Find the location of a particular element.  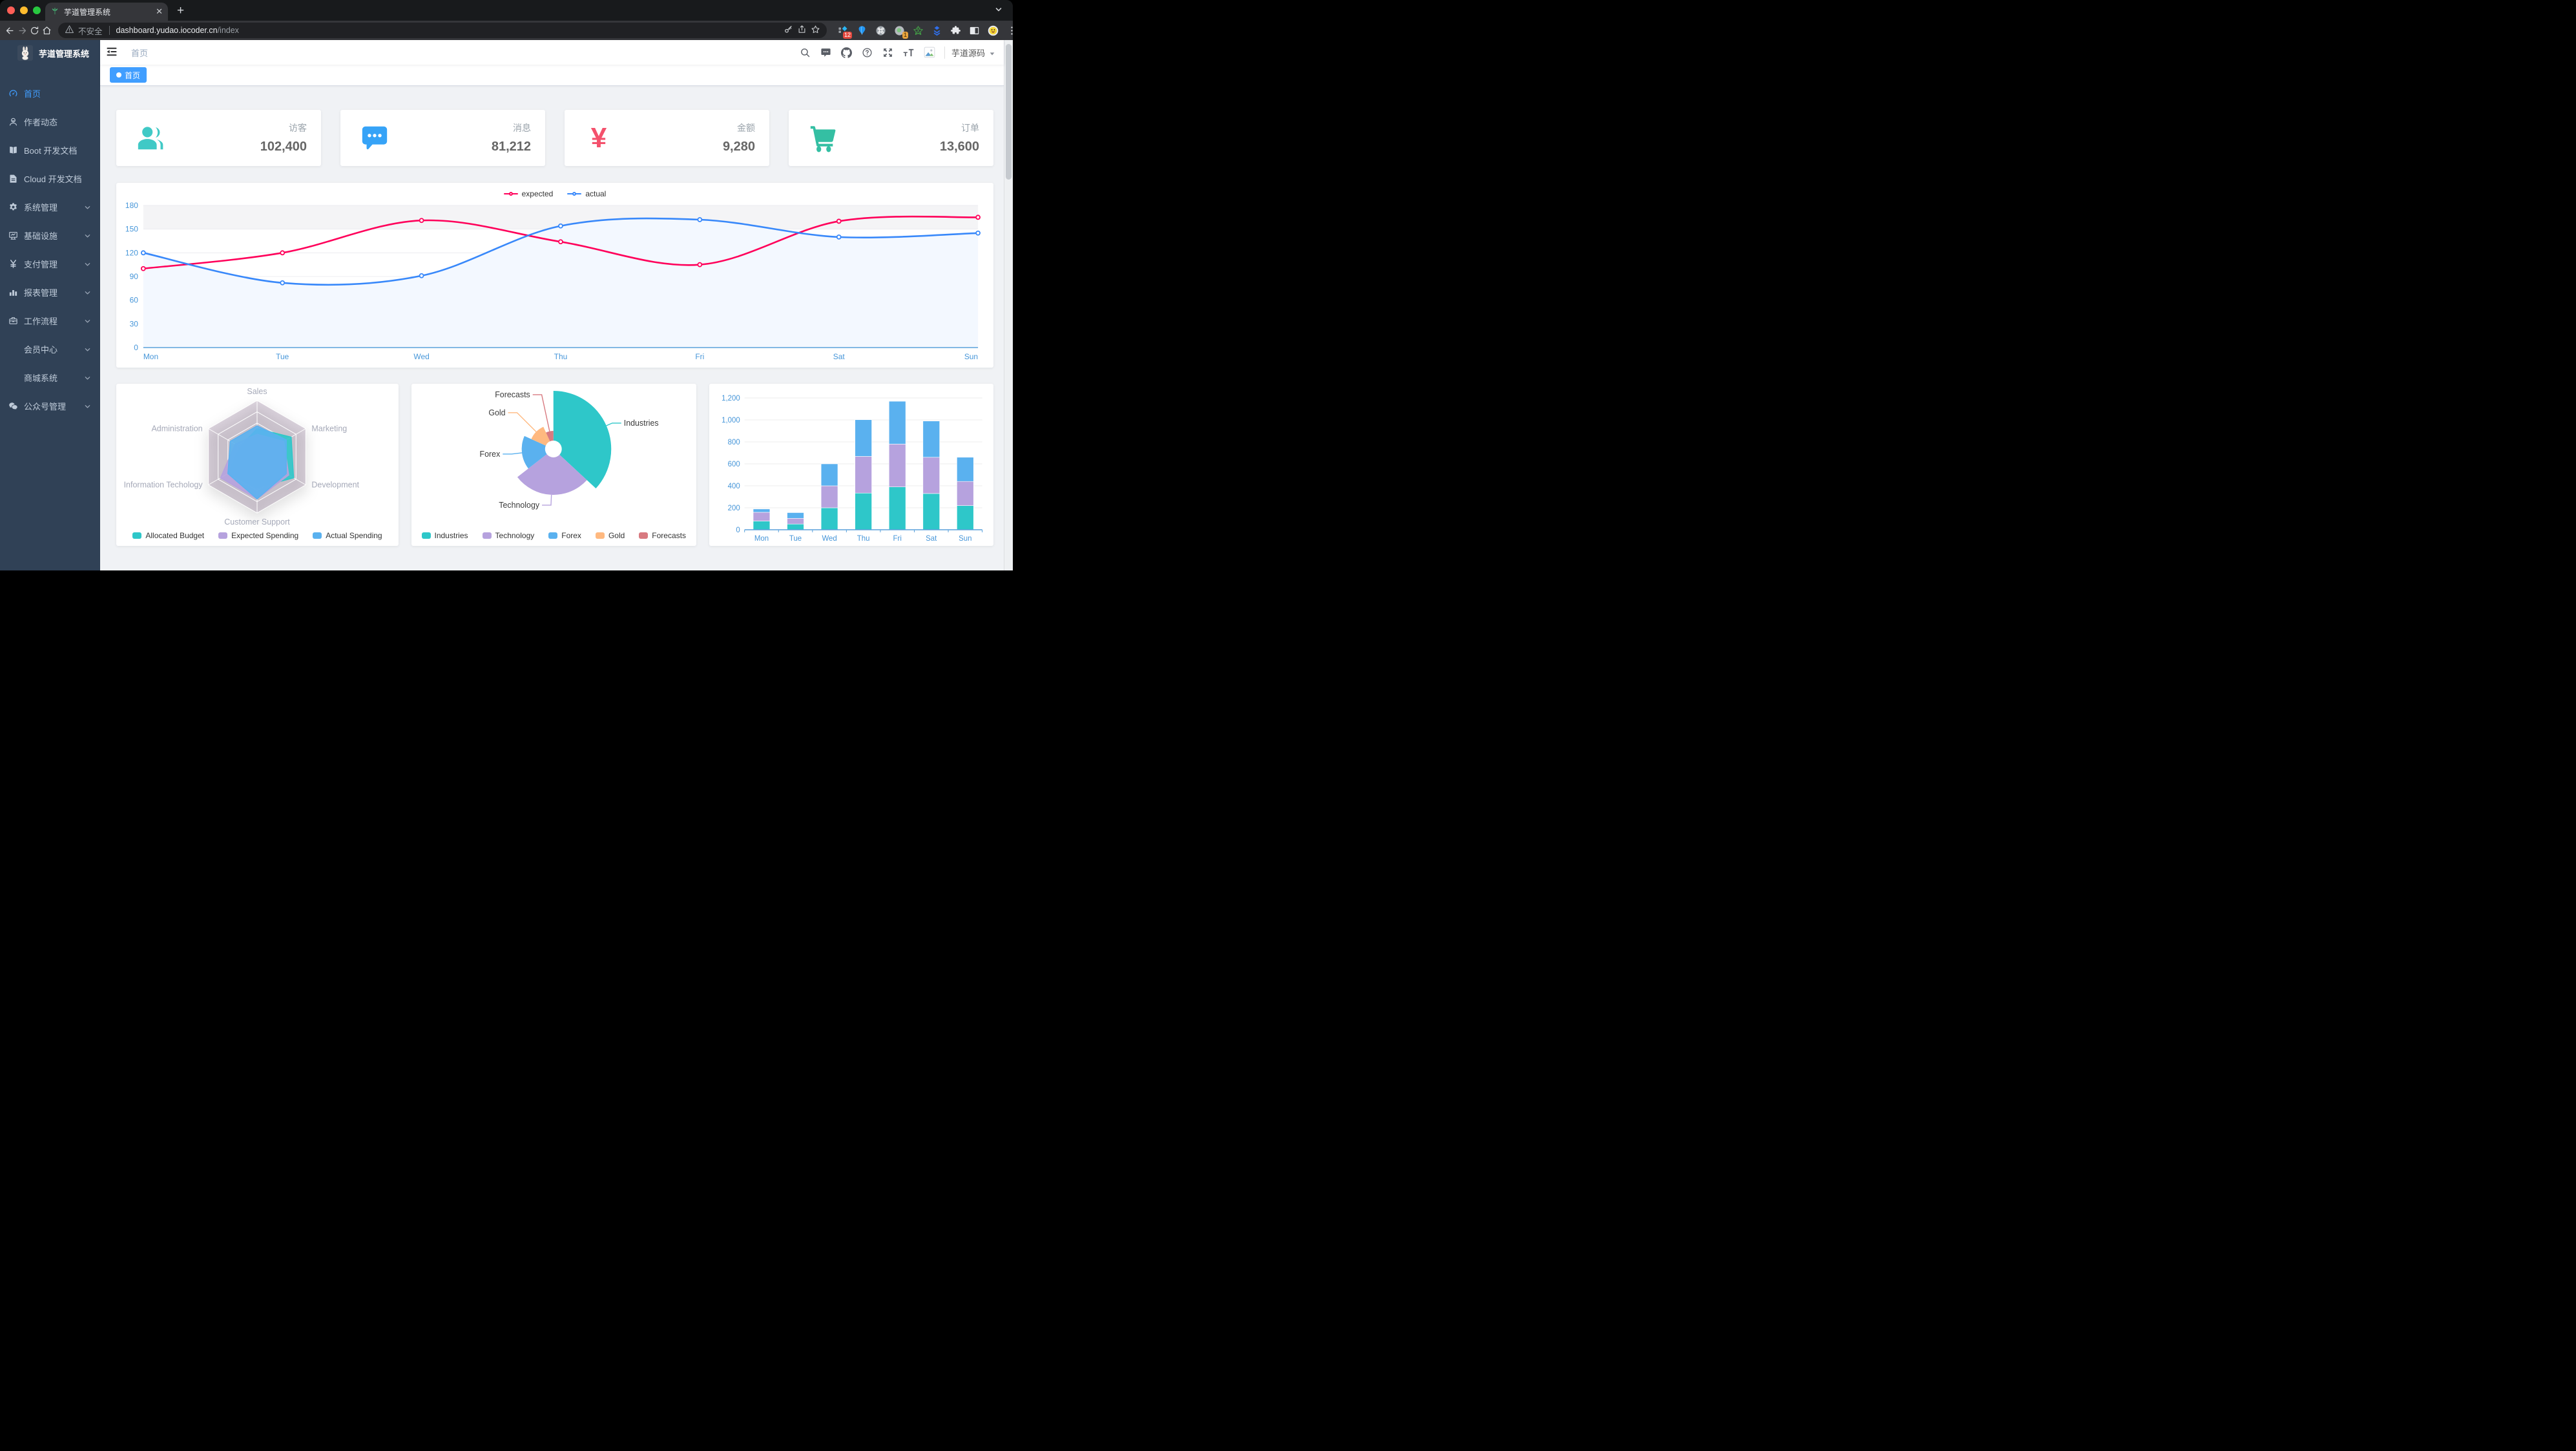

legend-item: Expected Spending is located at coordinates (258, 535).